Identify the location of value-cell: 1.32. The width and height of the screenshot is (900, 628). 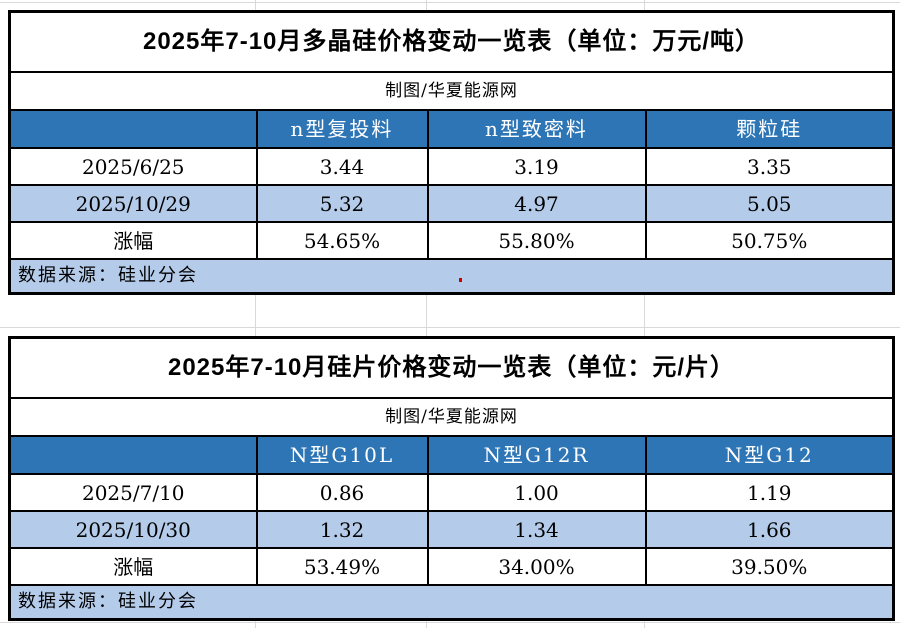
(342, 529).